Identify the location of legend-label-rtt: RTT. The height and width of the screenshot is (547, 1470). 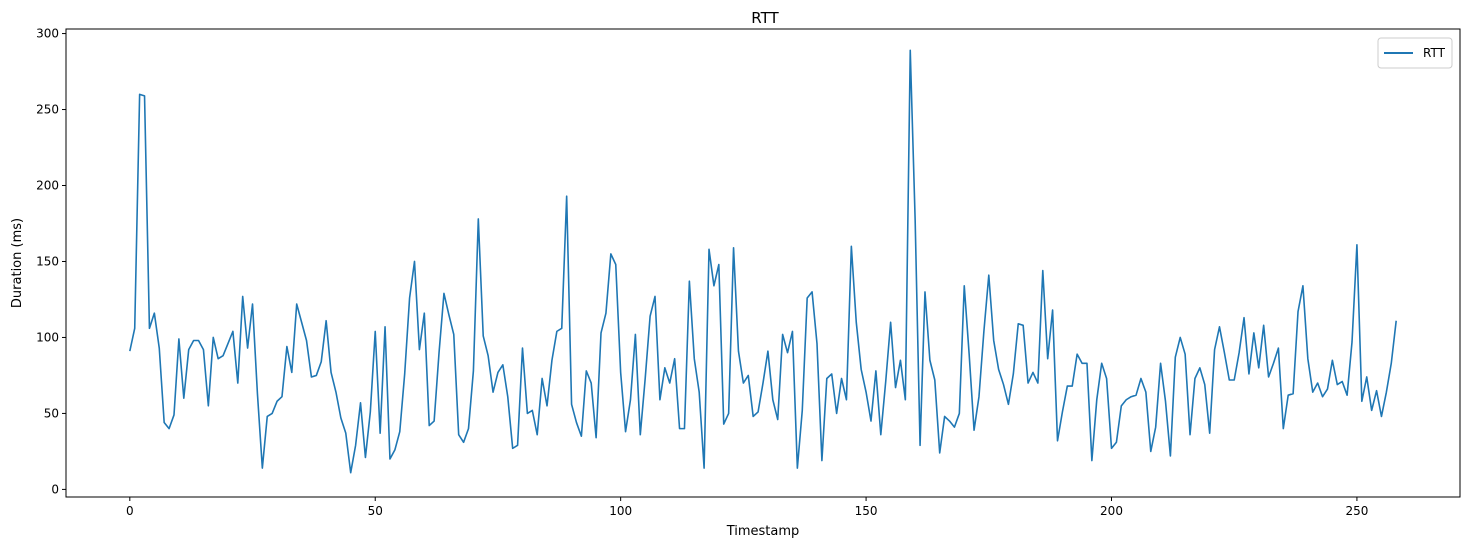
(1434, 53).